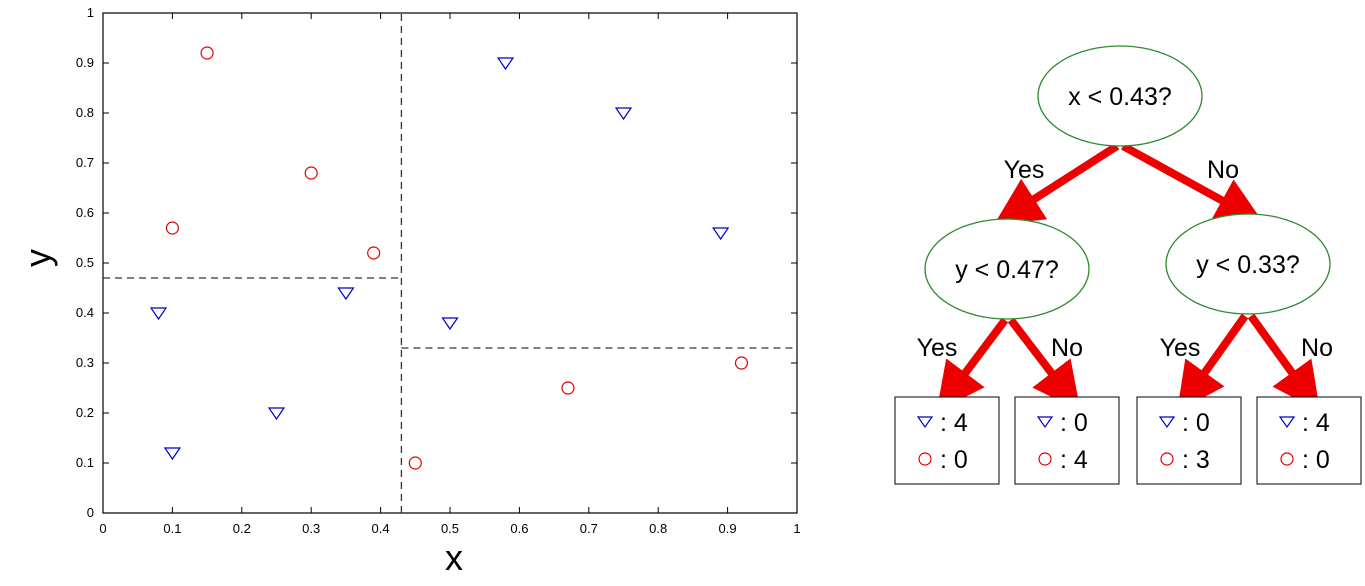 This screenshot has width=1365, height=586. Describe the element at coordinates (1024, 170) in the screenshot. I see `branch-label-root-yes: Yes` at that location.